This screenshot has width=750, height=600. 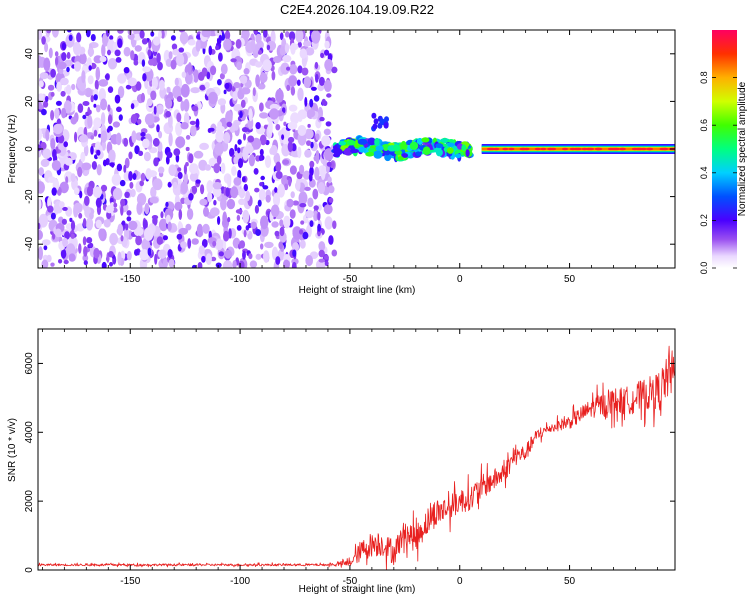 What do you see at coordinates (704, 173) in the screenshot?
I see `colorbar-tick-label: 0.4` at bounding box center [704, 173].